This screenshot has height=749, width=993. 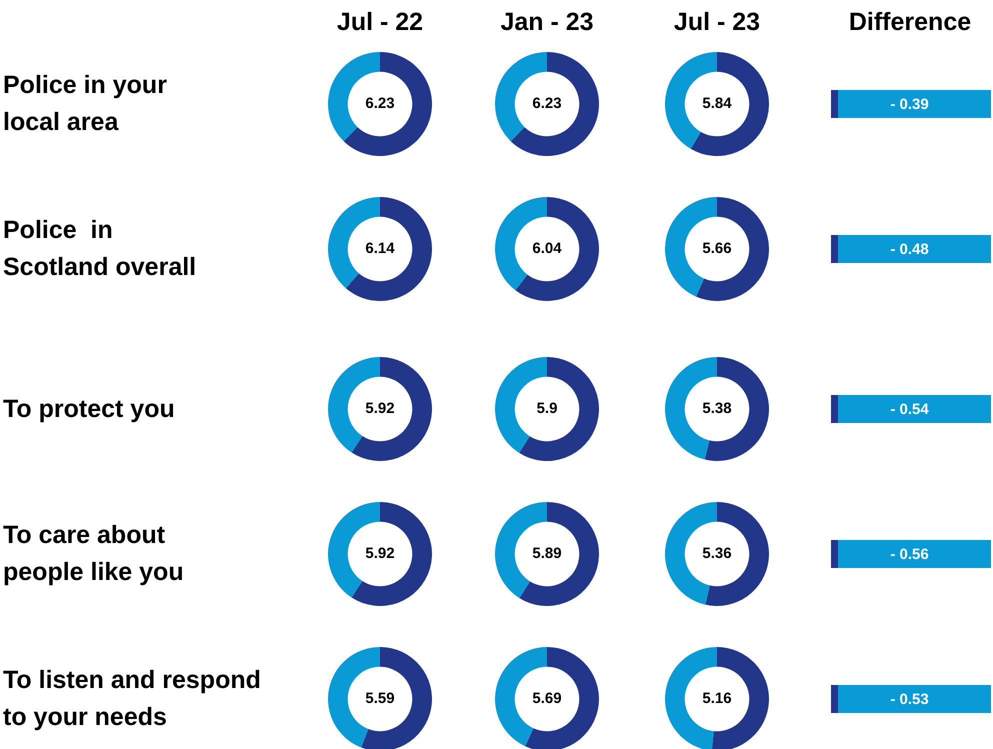 What do you see at coordinates (910, 22) in the screenshot?
I see `text: Difference` at bounding box center [910, 22].